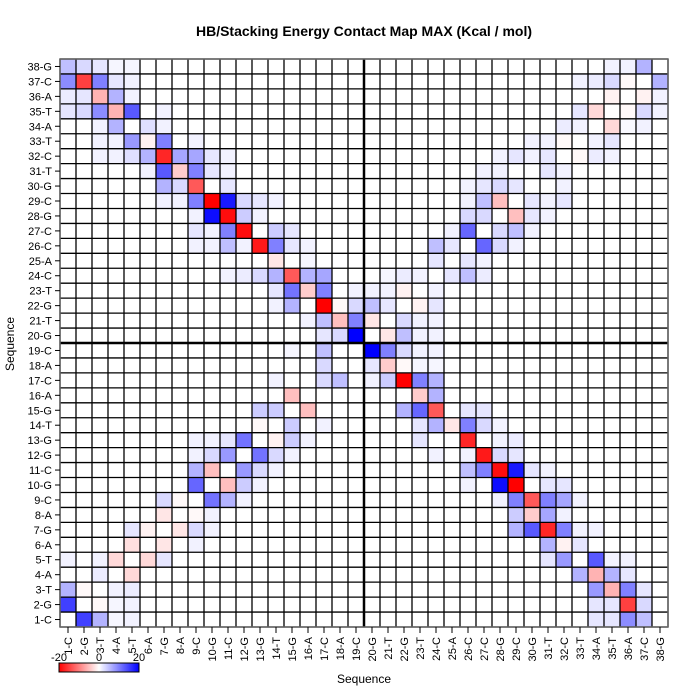 This screenshot has width=700, height=700. What do you see at coordinates (41, 127) in the screenshot?
I see `y-tick-label: 34-A` at bounding box center [41, 127].